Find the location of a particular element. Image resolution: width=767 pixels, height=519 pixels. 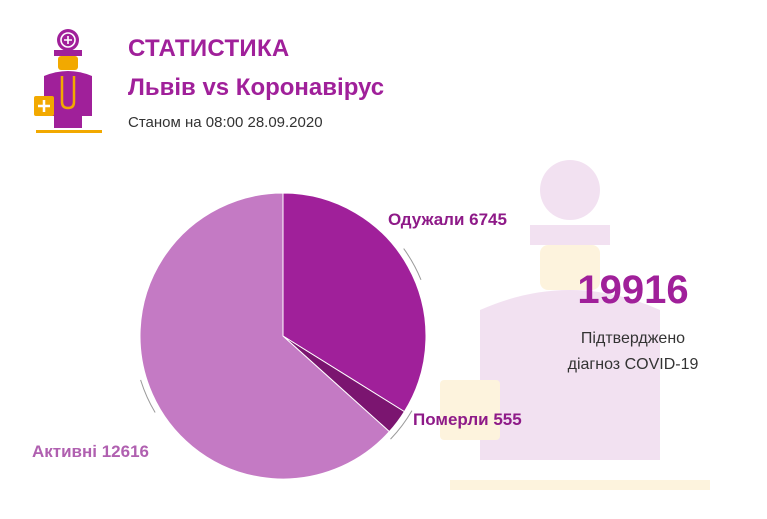

pie-label-3: Активні 12616 is located at coordinates (90, 451).